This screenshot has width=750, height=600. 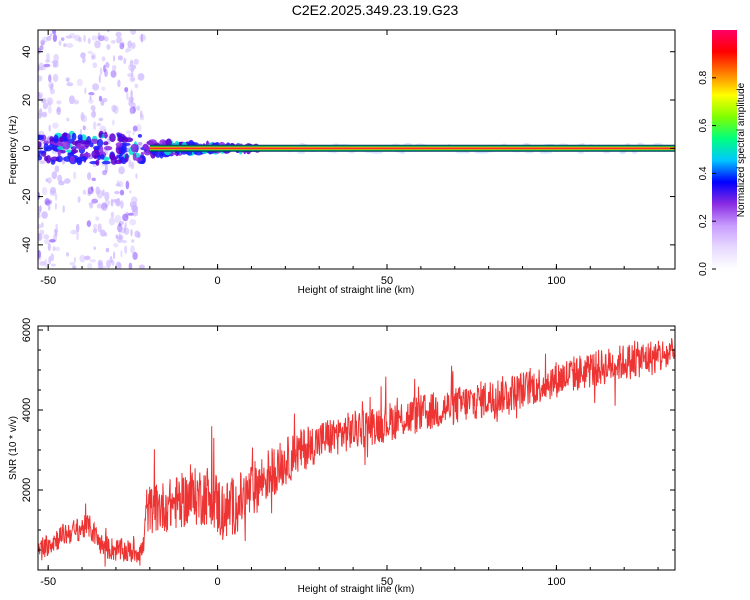 I want to click on x-tick-label: 0, so click(x=218, y=582).